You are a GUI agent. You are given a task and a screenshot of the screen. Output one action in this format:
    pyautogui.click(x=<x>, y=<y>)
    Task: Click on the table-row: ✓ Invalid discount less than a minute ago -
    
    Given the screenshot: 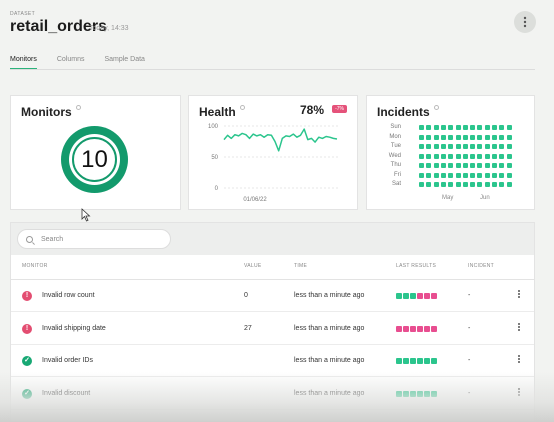 What is the action you would take?
    pyautogui.click(x=272, y=394)
    